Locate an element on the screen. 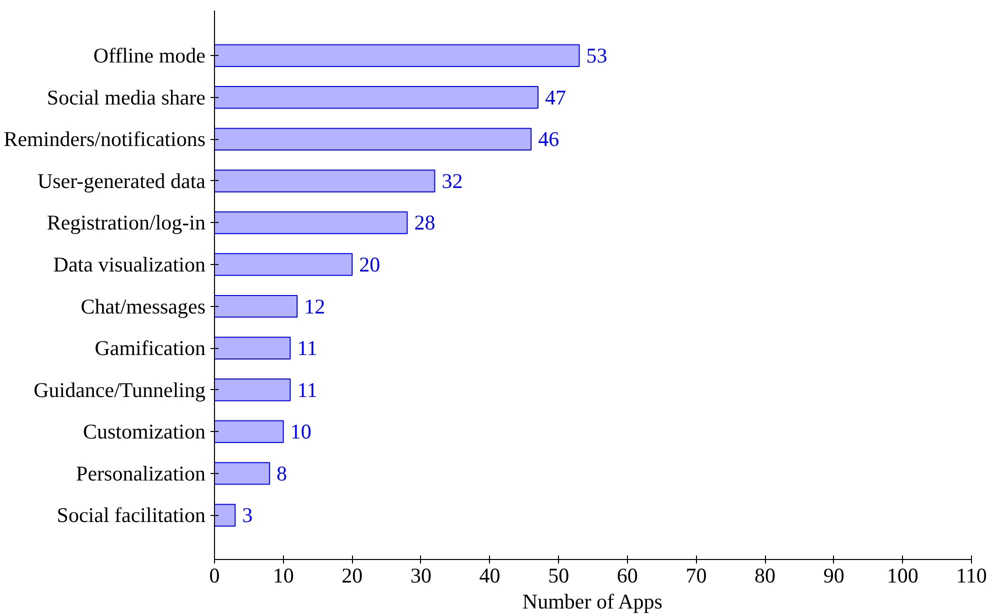  y-tick-label: User-generated data is located at coordinates (121, 180).